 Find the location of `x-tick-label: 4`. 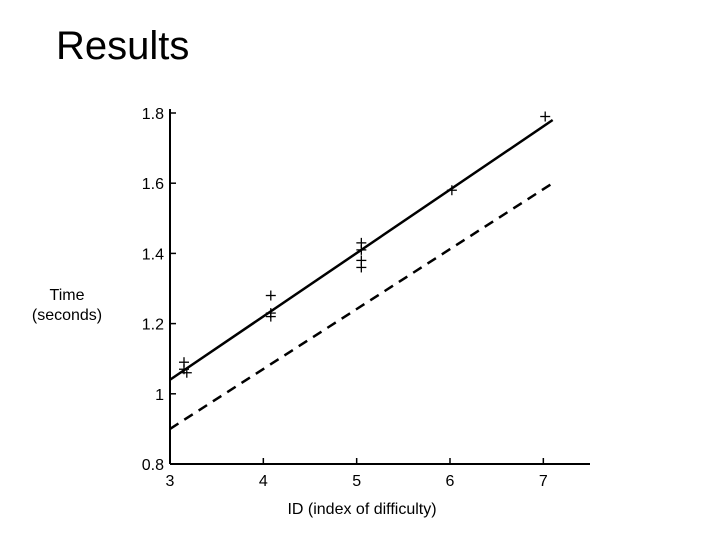

x-tick-label: 4 is located at coordinates (263, 481).